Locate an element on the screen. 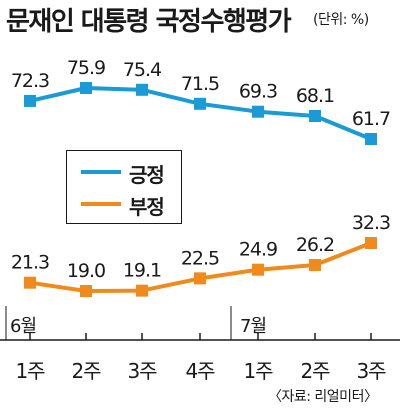  x-tick-label-3: 4주 is located at coordinates (200, 371).